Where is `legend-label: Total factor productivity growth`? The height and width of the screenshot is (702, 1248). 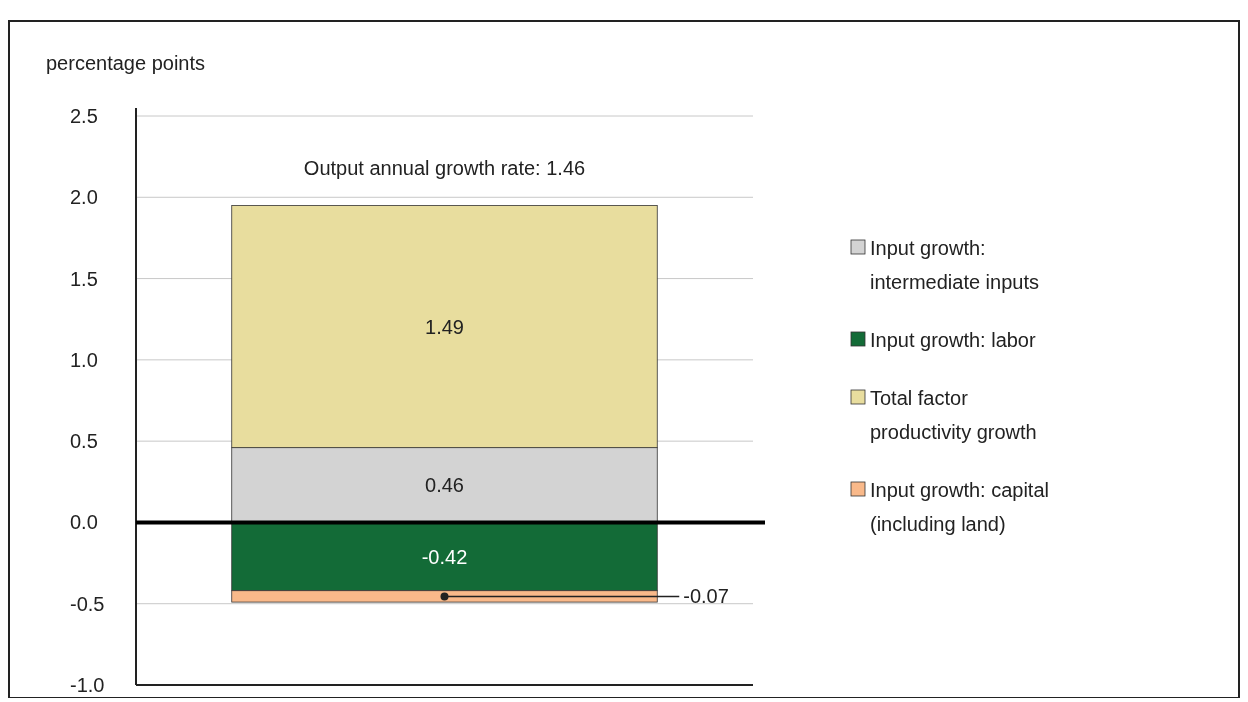
legend-label: Total factor productivity growth is located at coordinates (953, 415).